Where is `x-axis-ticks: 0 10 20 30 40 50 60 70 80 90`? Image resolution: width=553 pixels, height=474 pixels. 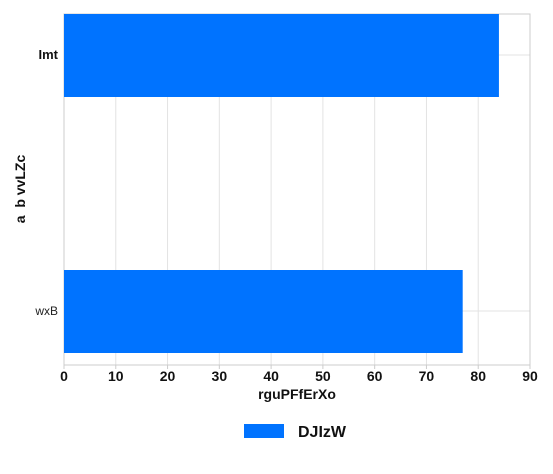
x-axis-ticks: 0 10 20 30 40 50 60 70 80 90 is located at coordinates (299, 374).